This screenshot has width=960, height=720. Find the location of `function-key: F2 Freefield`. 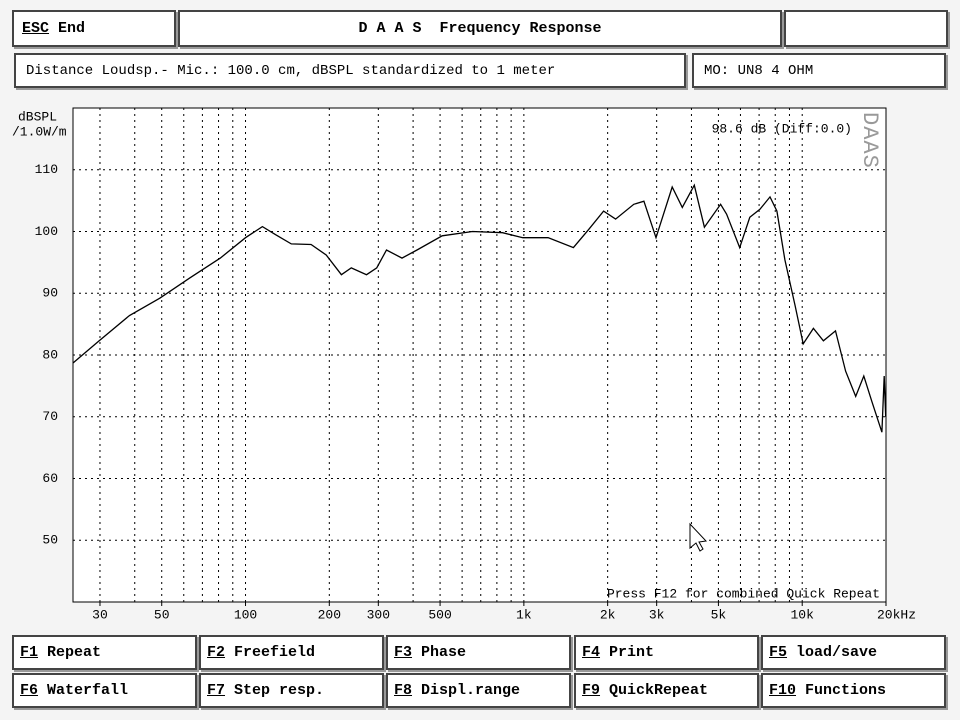

function-key: F2 Freefield is located at coordinates (291, 652).